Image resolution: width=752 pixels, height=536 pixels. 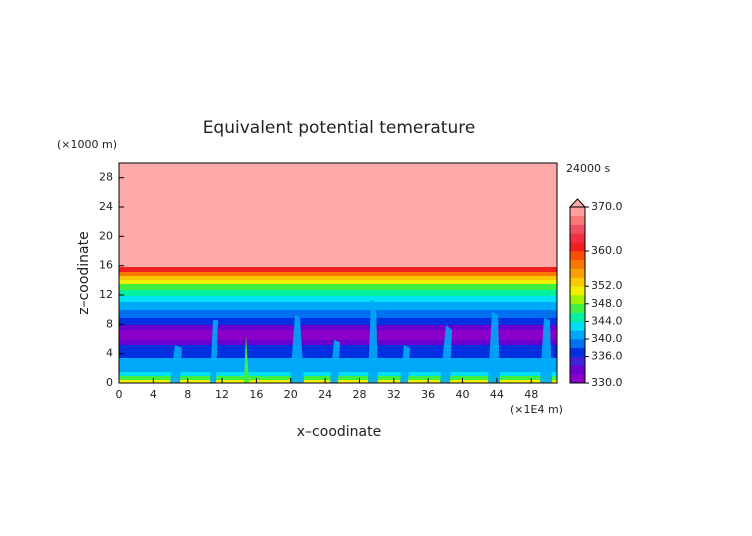 I want to click on y-unit-label: (×1000 m), so click(x=87, y=144).